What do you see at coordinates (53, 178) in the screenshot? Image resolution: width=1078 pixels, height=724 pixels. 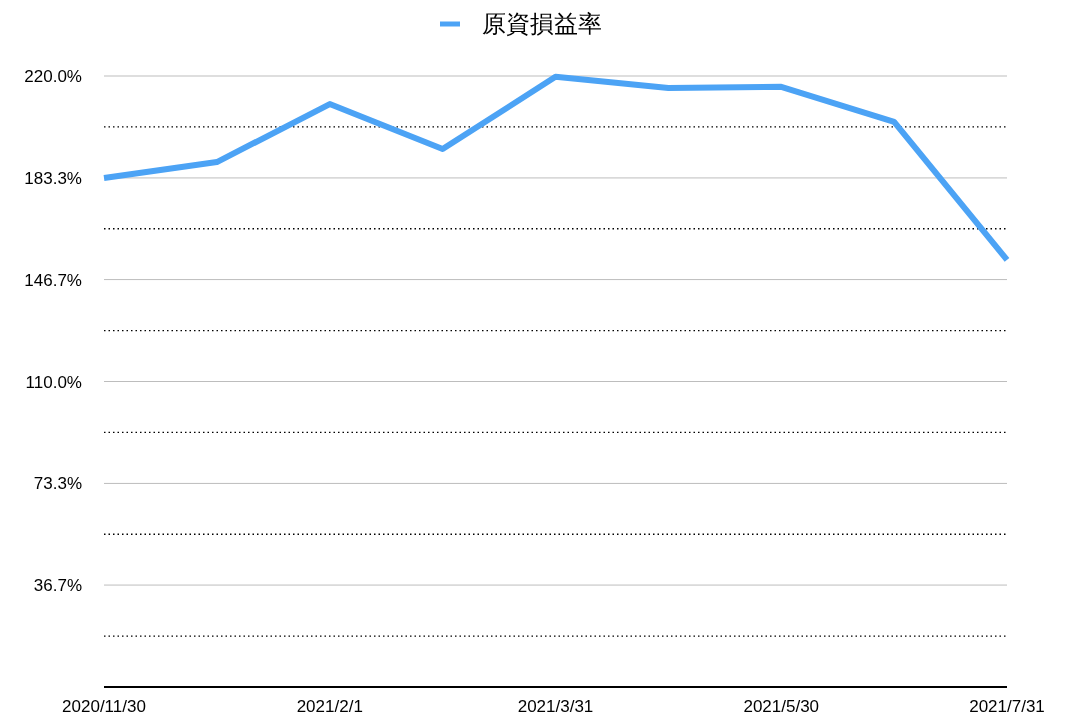 I see `y-tick-label: 183.3%` at bounding box center [53, 178].